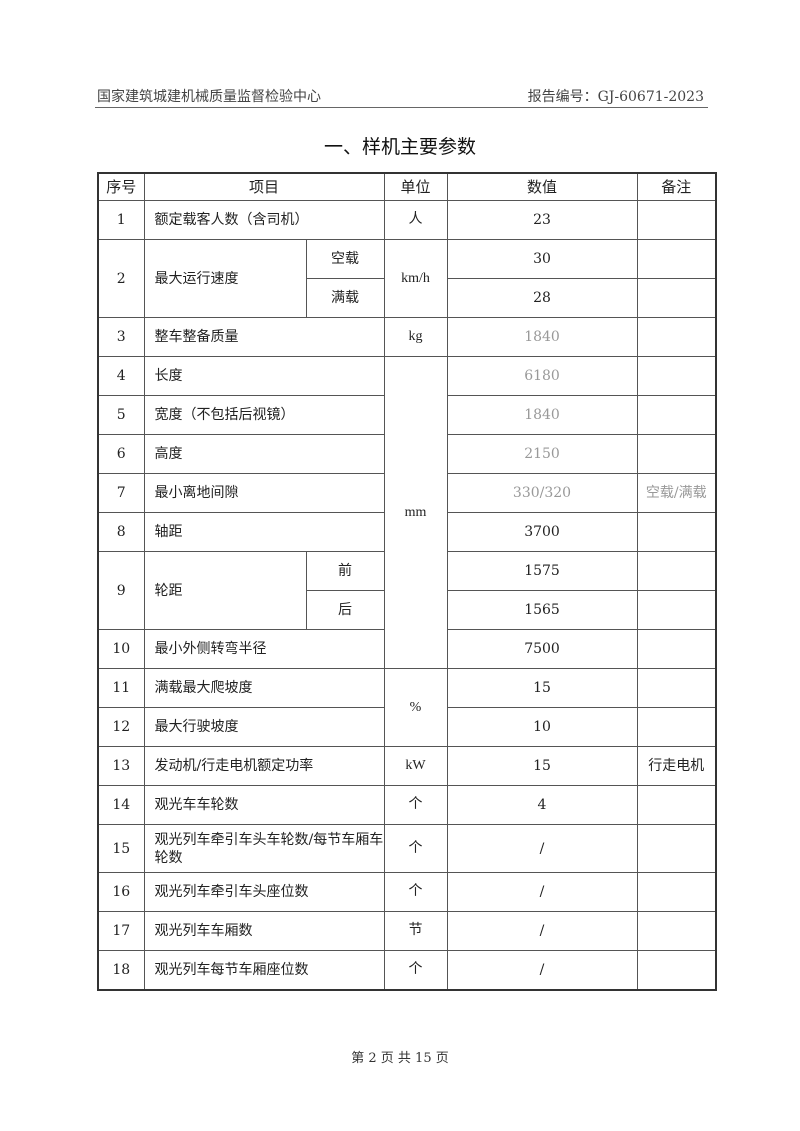 This screenshot has width=800, height=1131. I want to click on row-item: 最小外侧转弯半径, so click(264, 649).